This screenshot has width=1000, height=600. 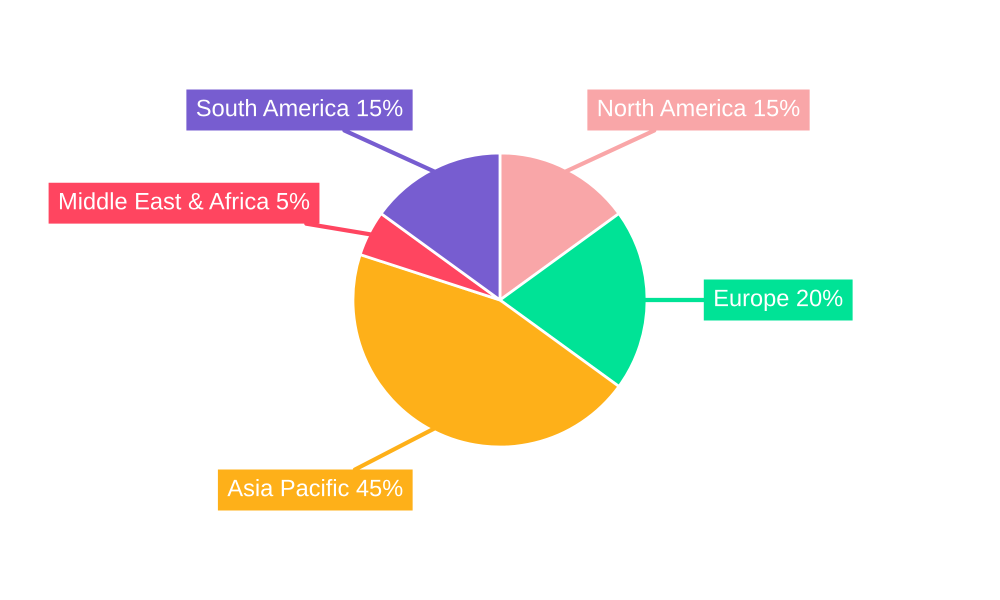 What do you see at coordinates (314, 487) in the screenshot?
I see `slice-label: Asia Pacific 45%` at bounding box center [314, 487].